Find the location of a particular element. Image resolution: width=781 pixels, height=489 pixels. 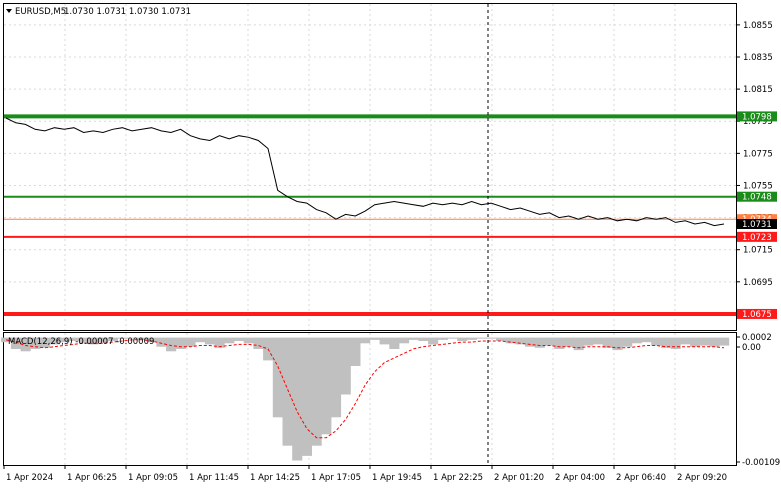

y-tick-label: 1.0775 is located at coordinates (758, 154).